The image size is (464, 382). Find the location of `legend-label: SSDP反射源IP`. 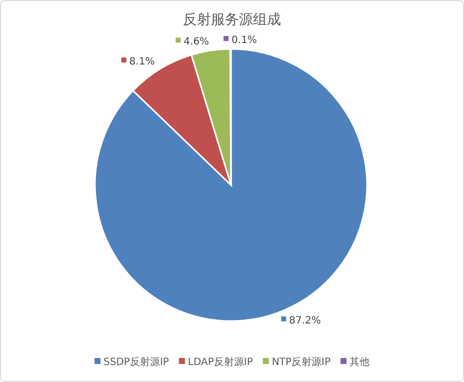

legend-label: SSDP反射源IP is located at coordinates (136, 362).